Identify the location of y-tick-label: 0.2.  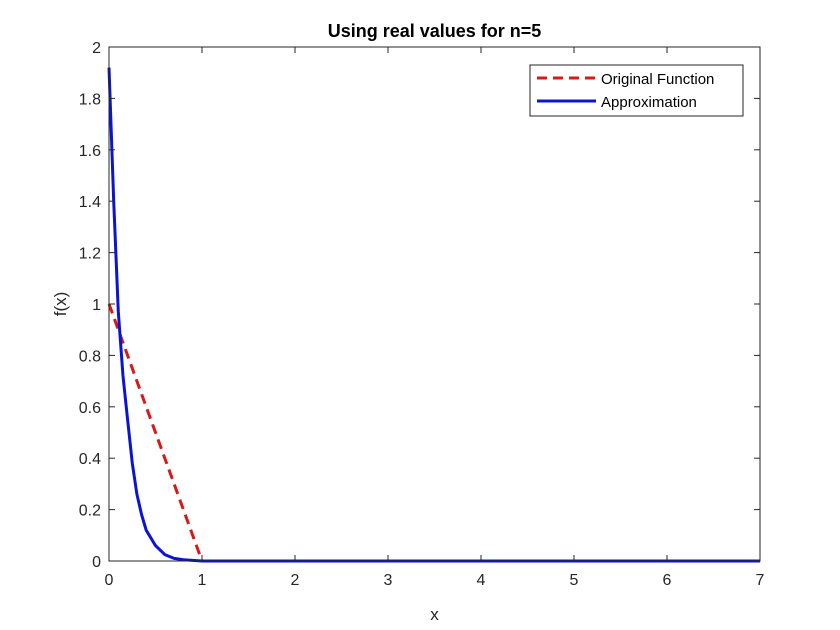
(90, 511).